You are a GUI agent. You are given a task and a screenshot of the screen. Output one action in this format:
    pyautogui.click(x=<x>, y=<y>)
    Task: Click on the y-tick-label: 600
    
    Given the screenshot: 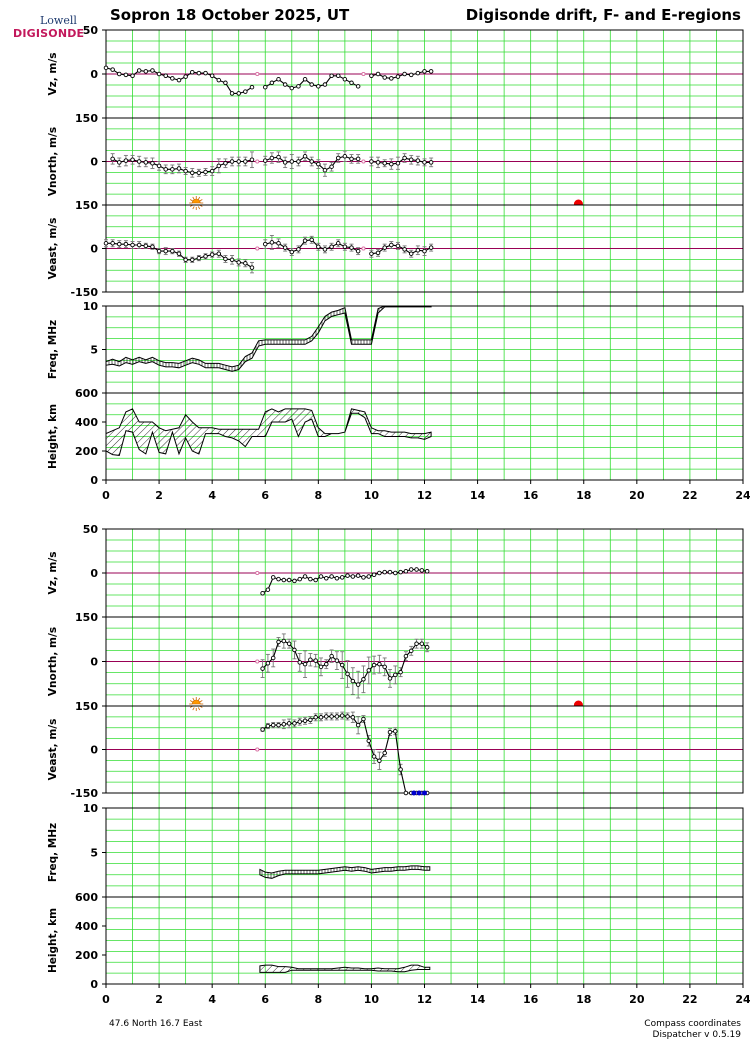 What is the action you would take?
    pyautogui.click(x=86, y=897)
    